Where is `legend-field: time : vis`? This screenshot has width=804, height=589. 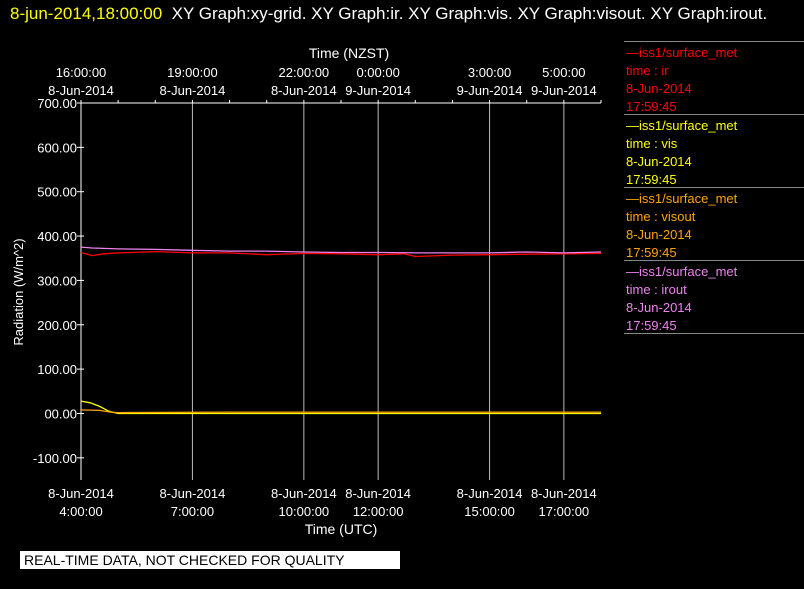 legend-field: time : vis is located at coordinates (652, 143).